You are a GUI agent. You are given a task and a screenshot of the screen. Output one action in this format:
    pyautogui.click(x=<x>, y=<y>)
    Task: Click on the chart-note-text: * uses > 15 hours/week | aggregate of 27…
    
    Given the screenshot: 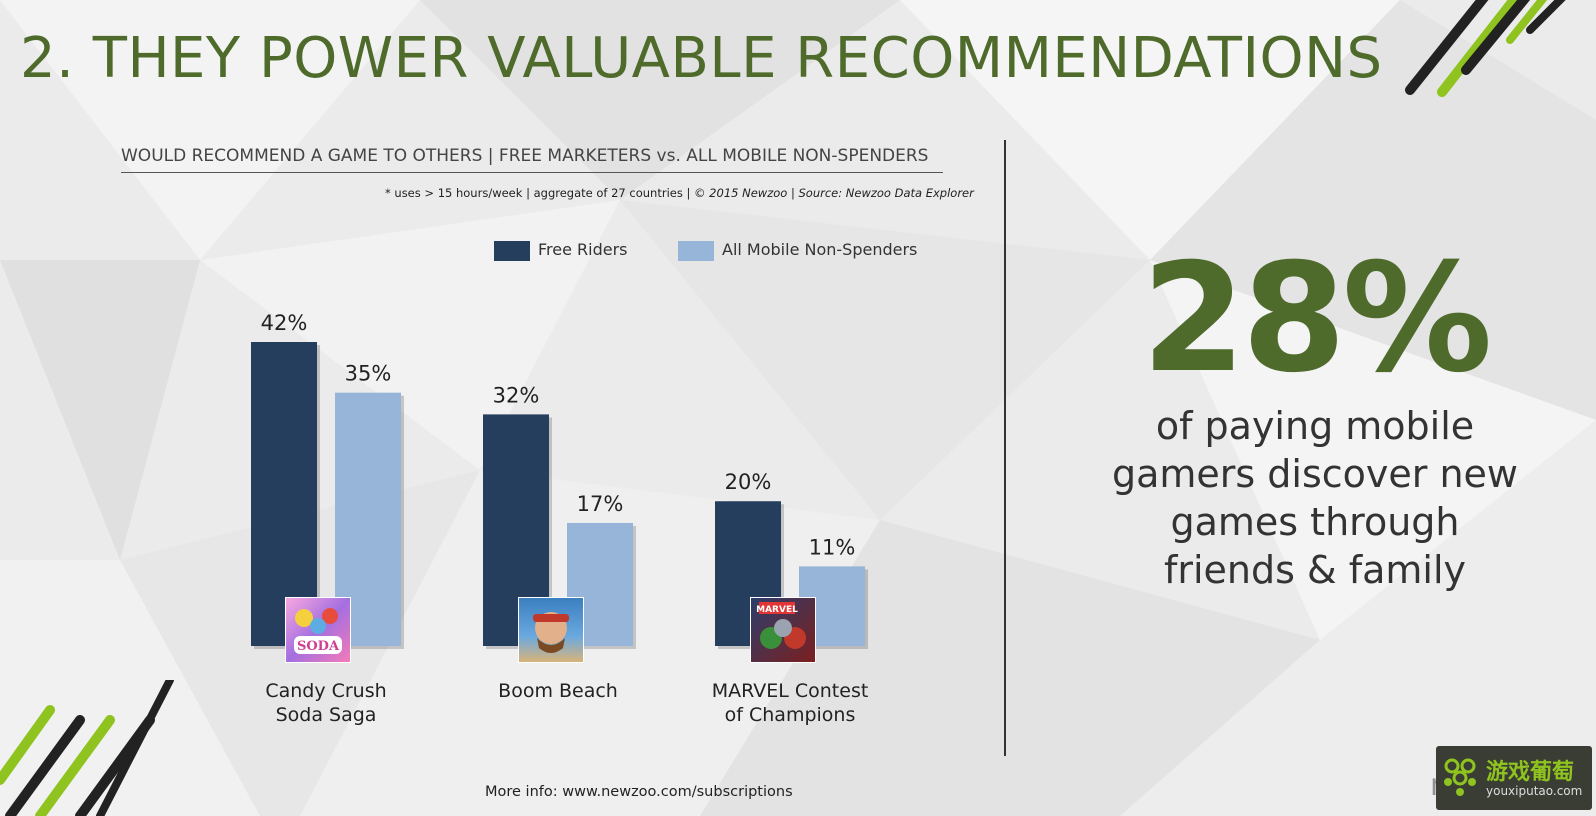 What is the action you would take?
    pyautogui.click(x=540, y=193)
    